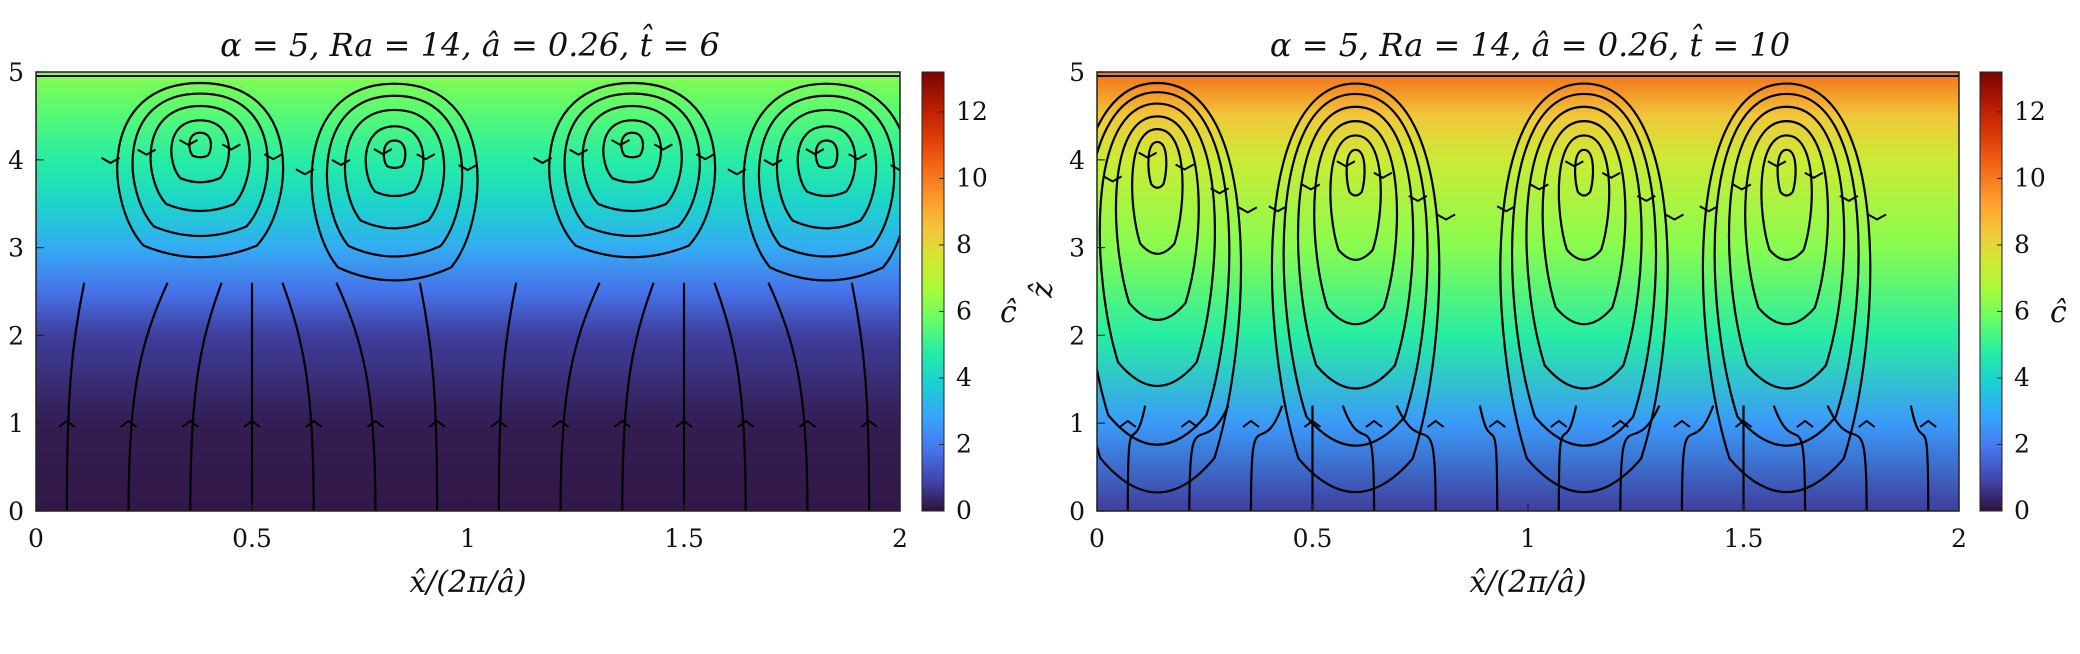 This screenshot has width=2080, height=654. What do you see at coordinates (1991, 291) in the screenshot?
I see `right-colorbar` at bounding box center [1991, 291].